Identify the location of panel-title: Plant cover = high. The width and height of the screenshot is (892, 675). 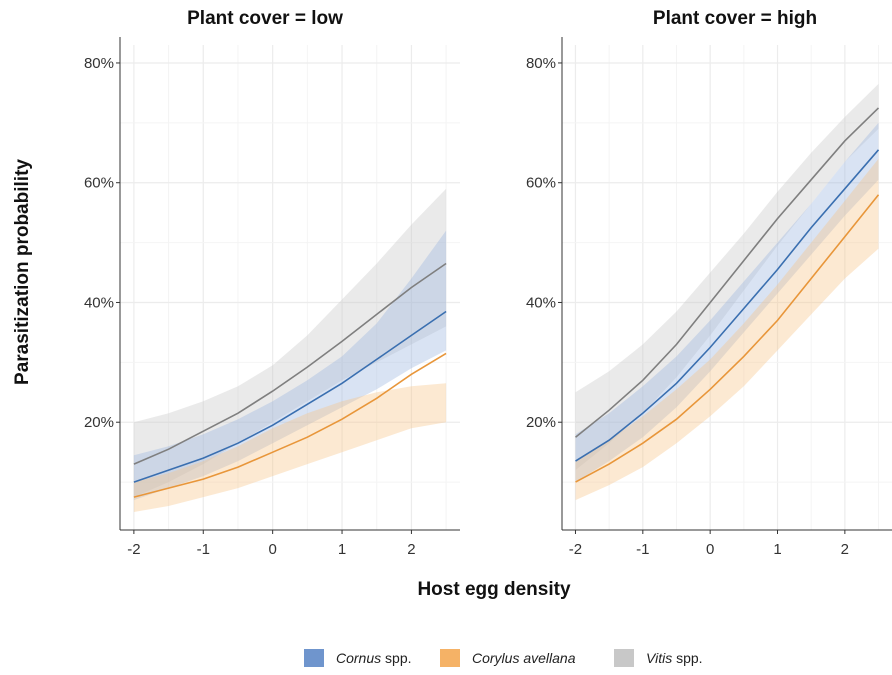
(735, 18).